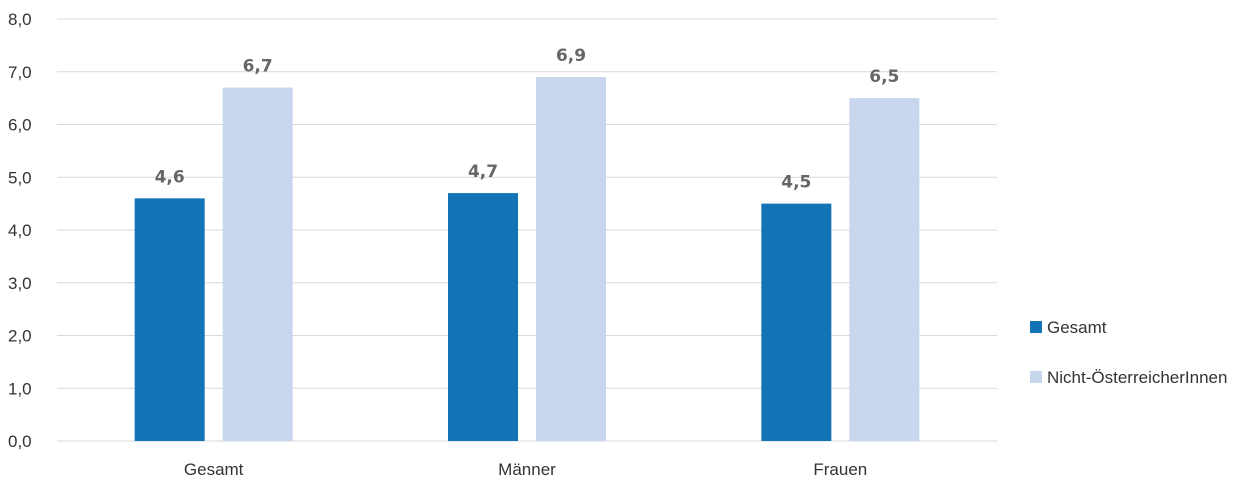 Image resolution: width=1259 pixels, height=481 pixels. Describe the element at coordinates (1077, 327) in the screenshot. I see `legend-label: Gesamt` at that location.